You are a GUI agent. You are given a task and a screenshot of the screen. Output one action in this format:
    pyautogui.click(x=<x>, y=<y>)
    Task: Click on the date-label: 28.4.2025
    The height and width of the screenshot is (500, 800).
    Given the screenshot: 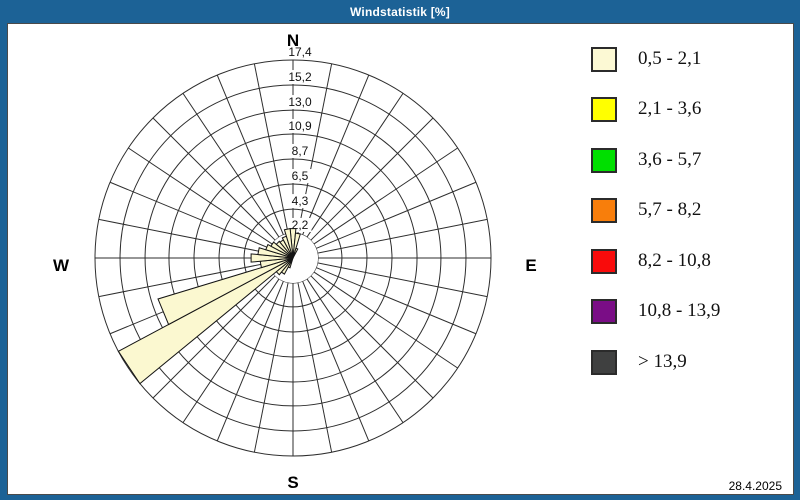 What is the action you would take?
    pyautogui.click(x=755, y=486)
    